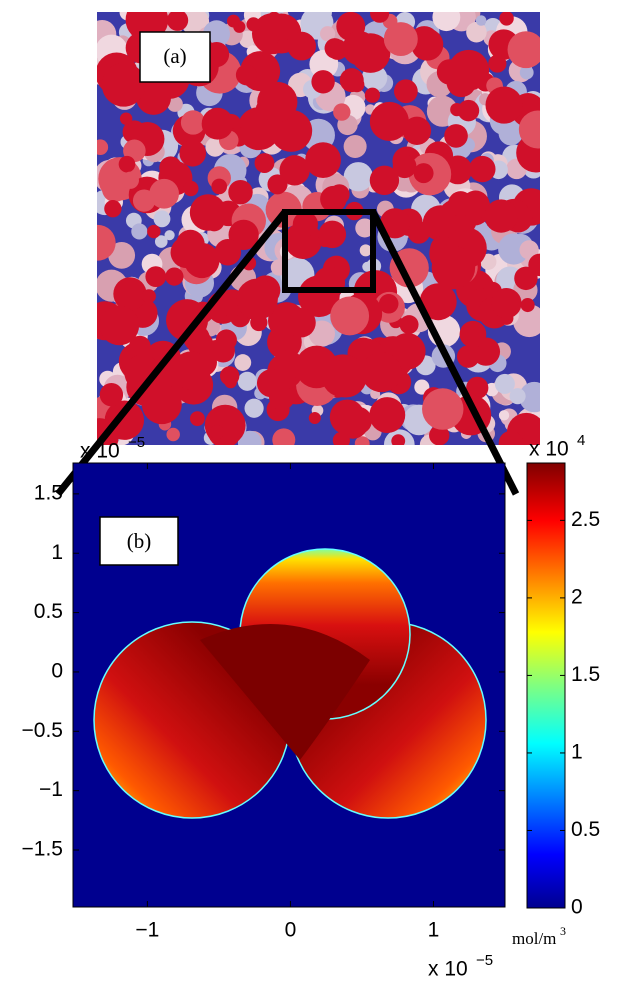 The width and height of the screenshot is (627, 984). I want to click on zoom-box, so click(329, 251).